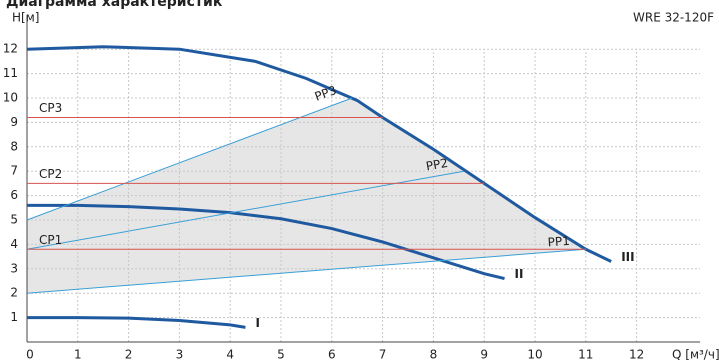  I want to click on y-tick-label: 6, so click(14, 195).